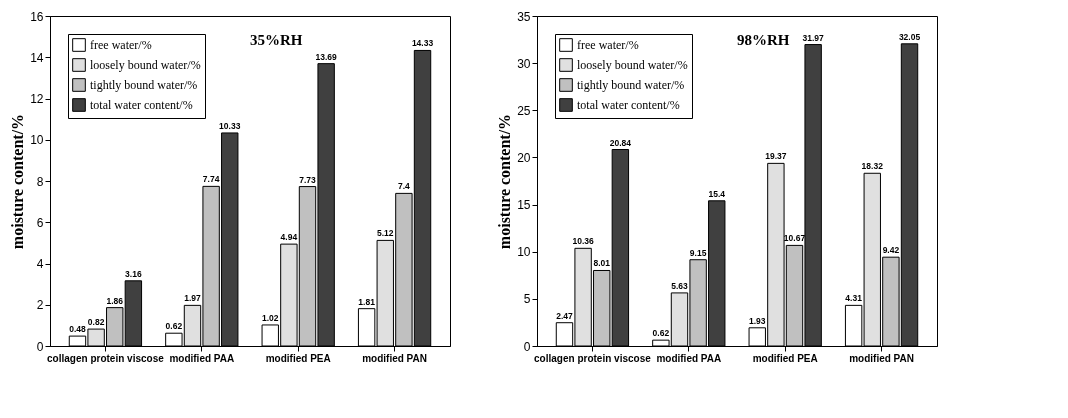  I want to click on y-tick-label: 15, so click(524, 205).